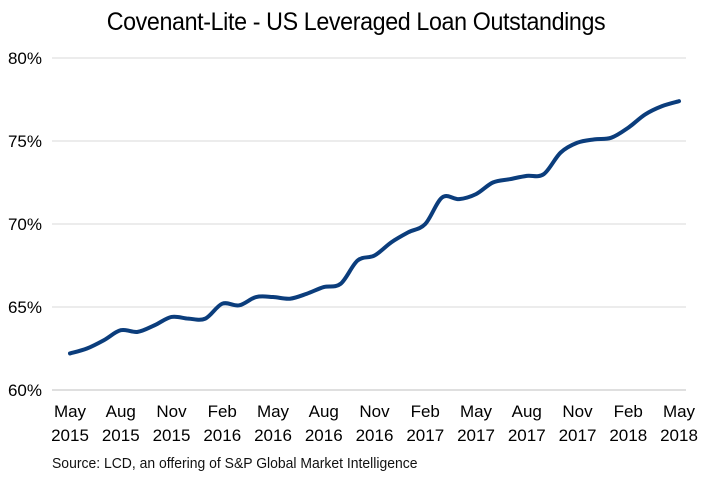 The height and width of the screenshot is (480, 712). Describe the element at coordinates (527, 423) in the screenshot. I see `x-tick-label: Aug 2017` at that location.